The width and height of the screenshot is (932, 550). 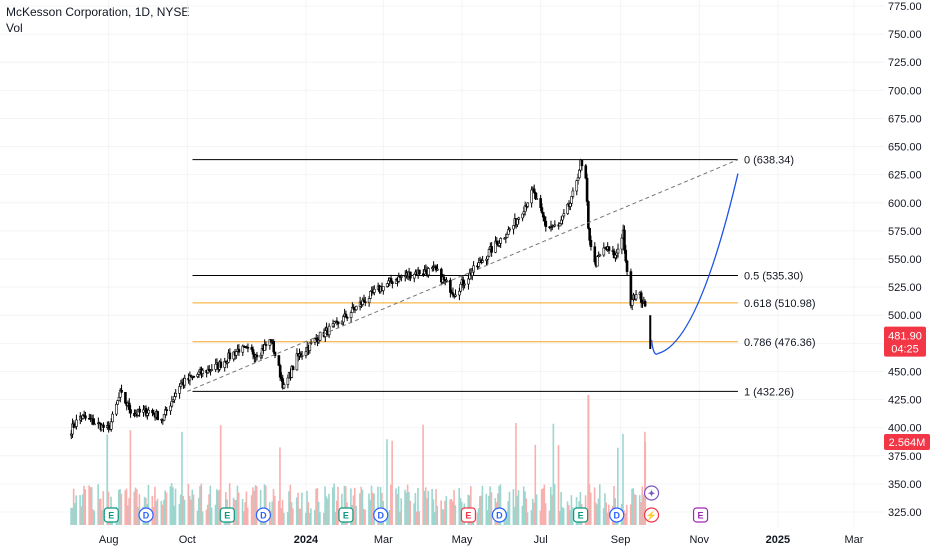 What do you see at coordinates (481, 540) in the screenshot?
I see `time-axis: Aug Oct 2024 Mar May Jul Sep Nov 2025 Mar` at bounding box center [481, 540].